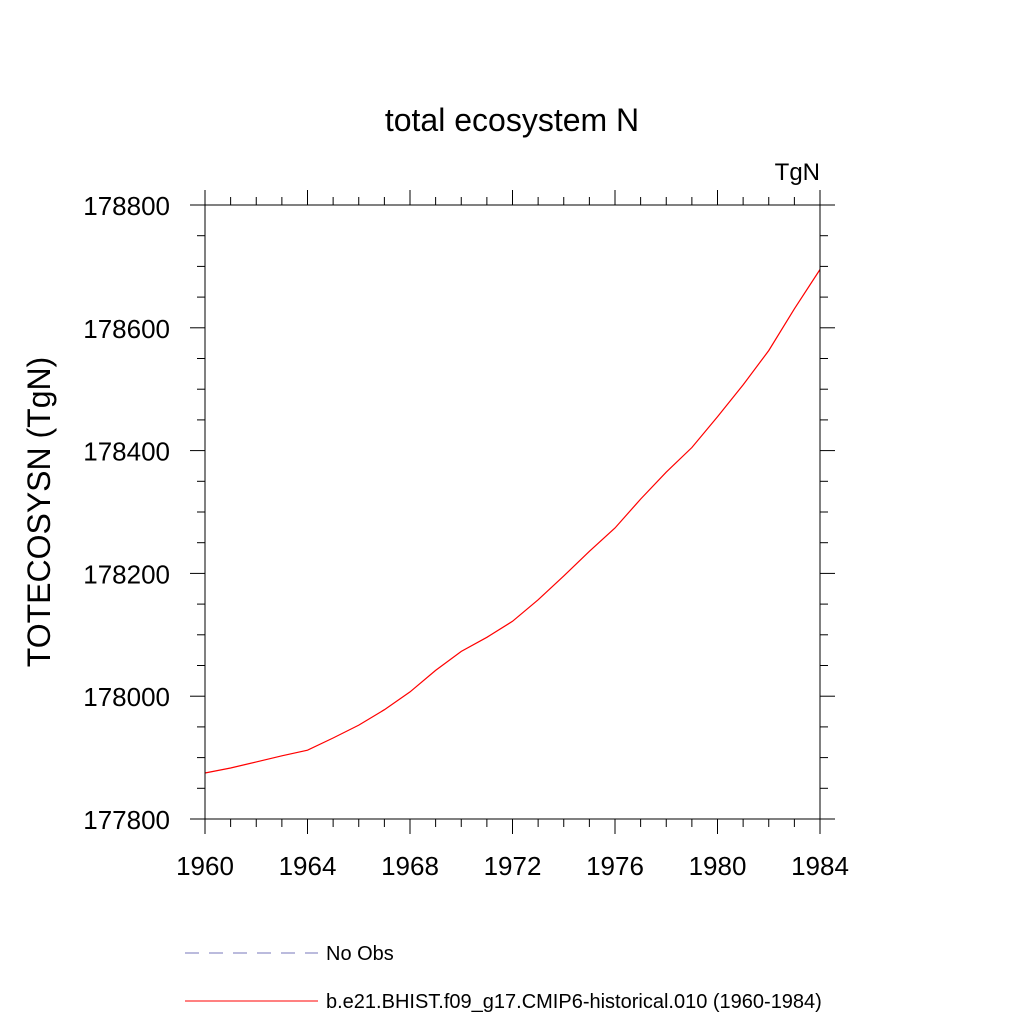 This screenshot has width=1024, height=1024. What do you see at coordinates (126, 820) in the screenshot?
I see `y-tick-label: 177800` at bounding box center [126, 820].